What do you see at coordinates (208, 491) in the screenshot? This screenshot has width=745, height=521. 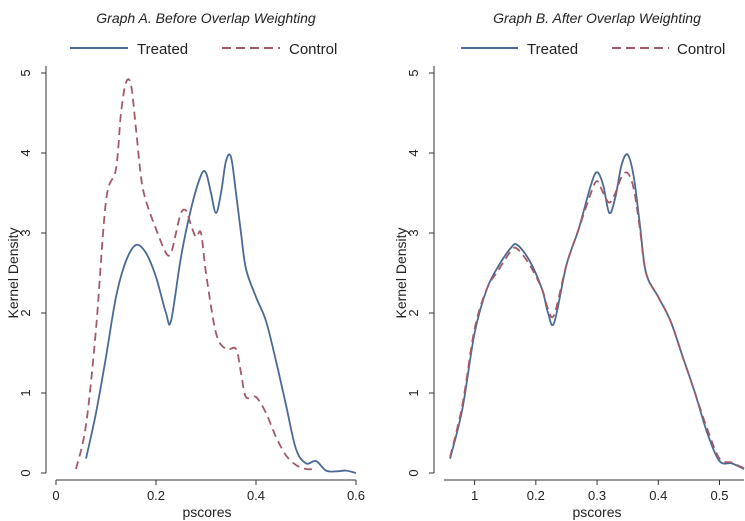 I see `x-axis-ticks: 0 0.2 0.4 0.6` at bounding box center [208, 491].